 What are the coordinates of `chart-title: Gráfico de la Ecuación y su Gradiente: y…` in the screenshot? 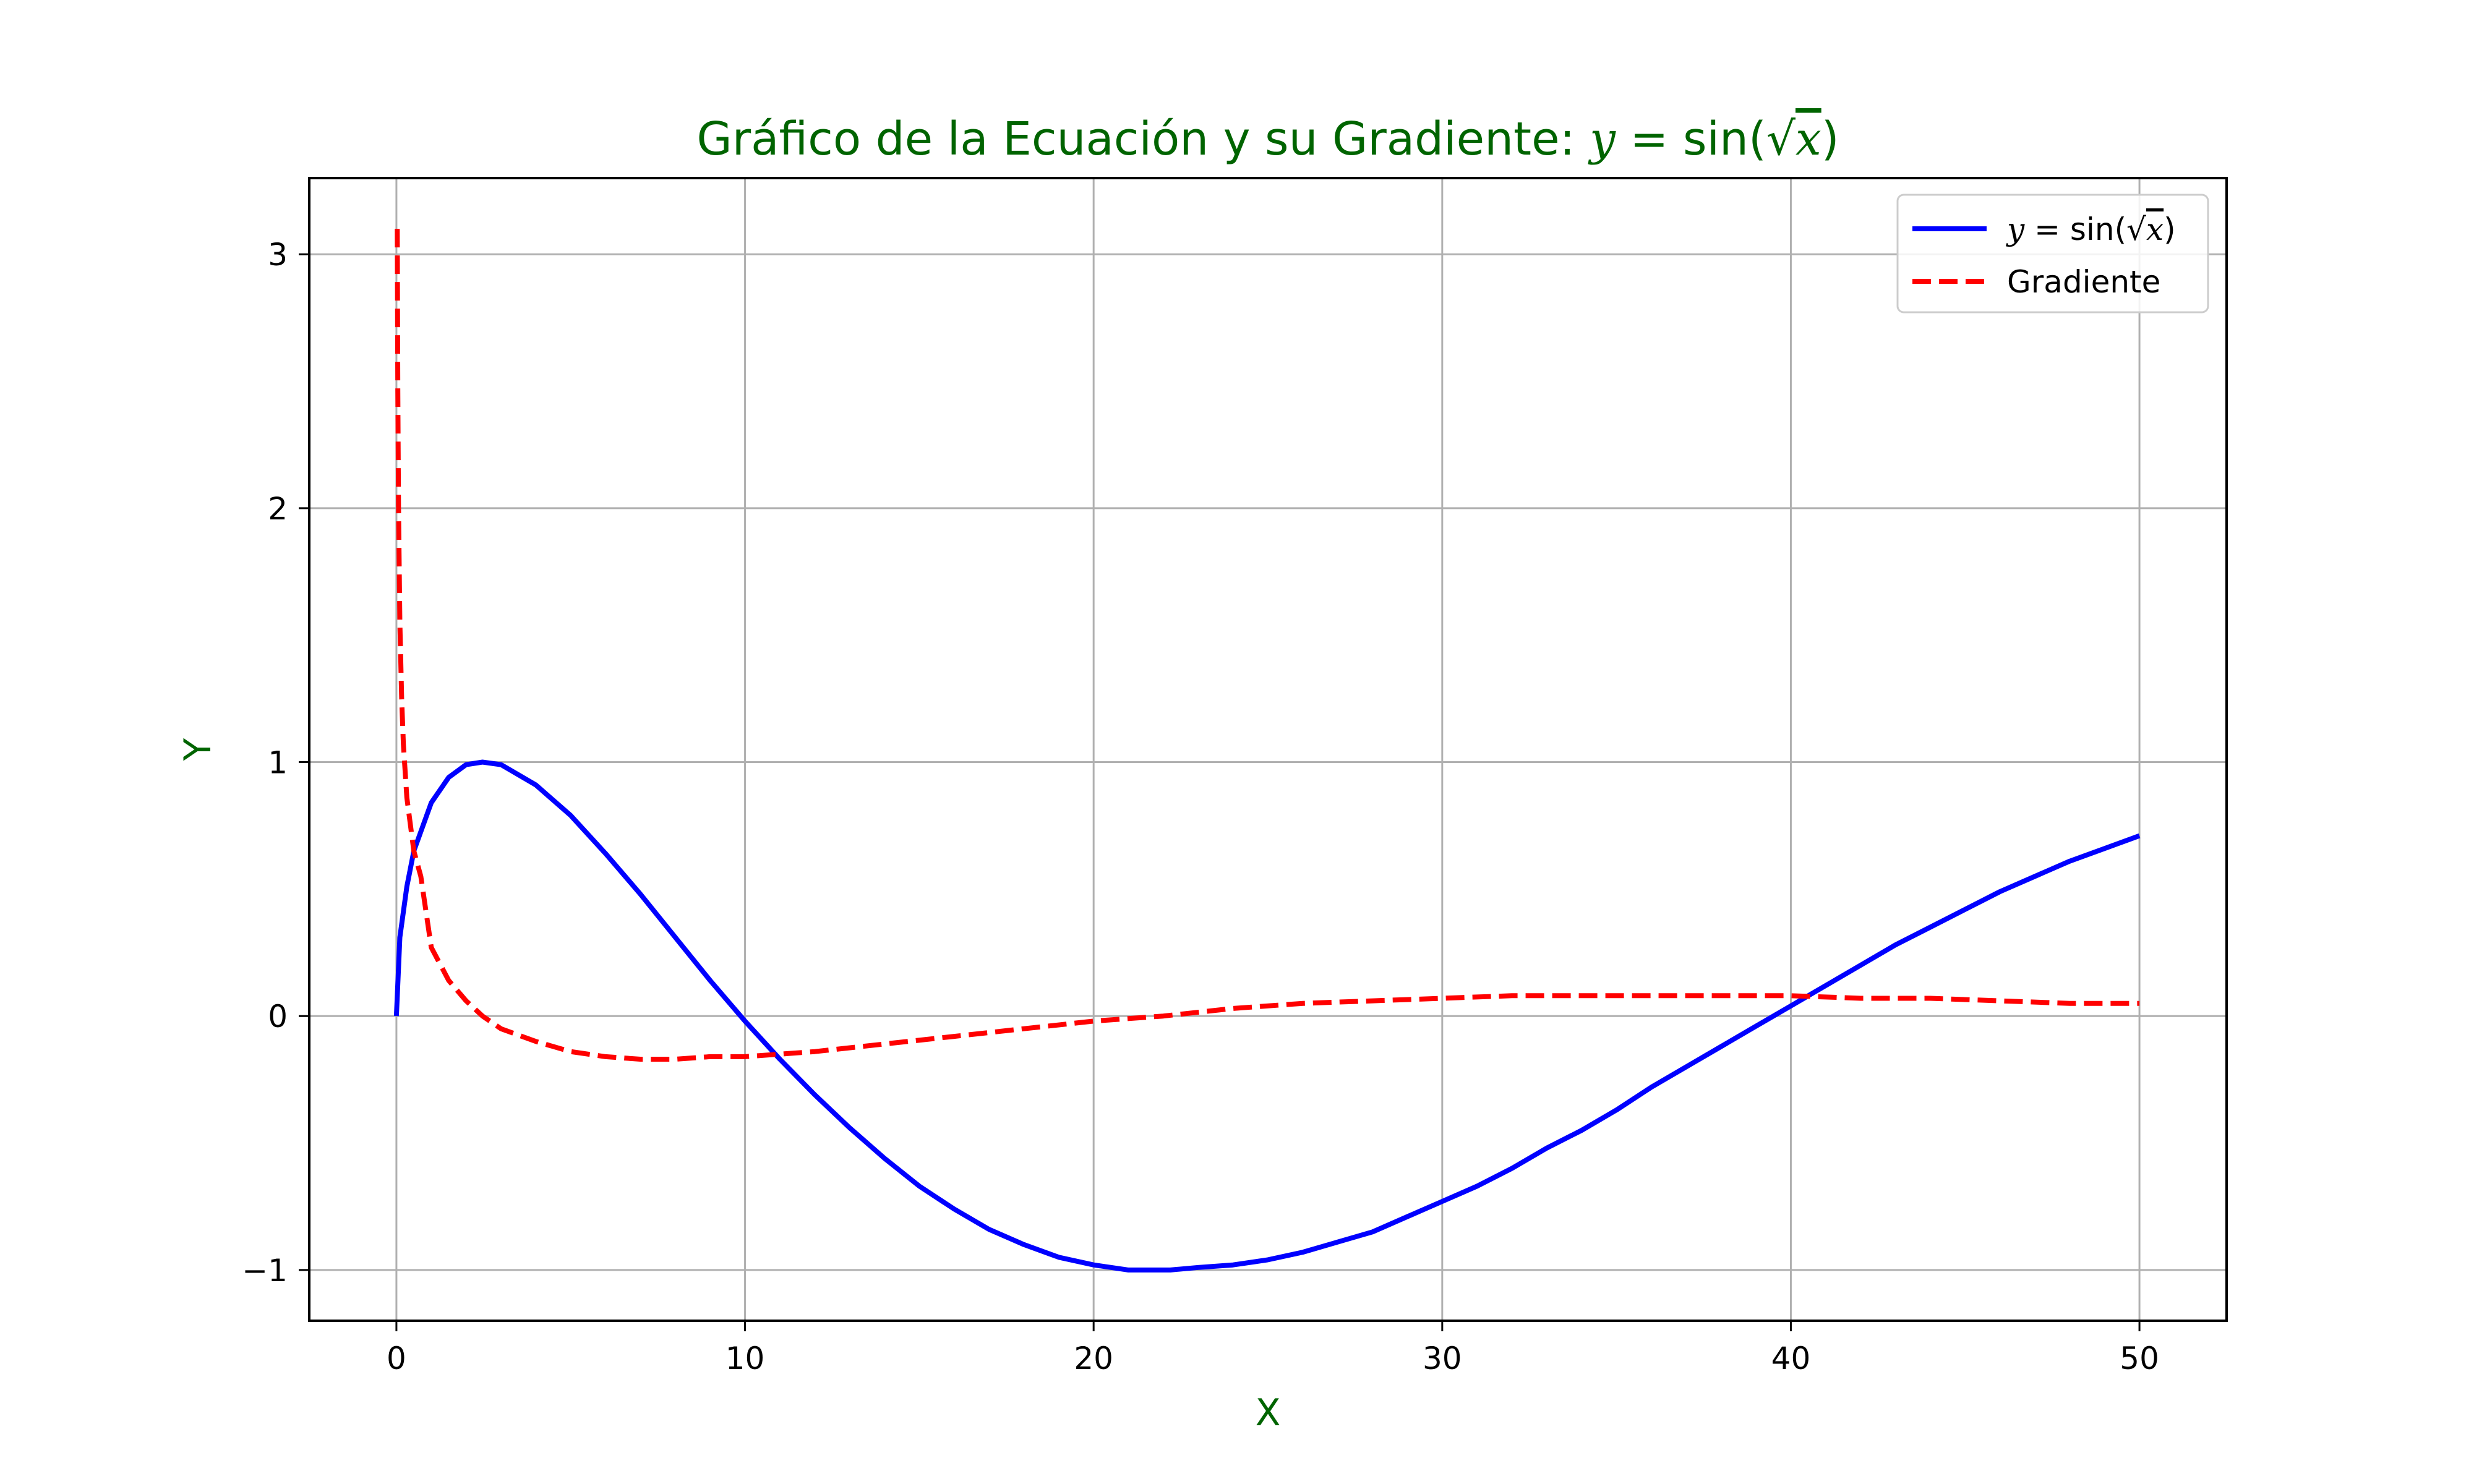 It's located at (1267, 139).